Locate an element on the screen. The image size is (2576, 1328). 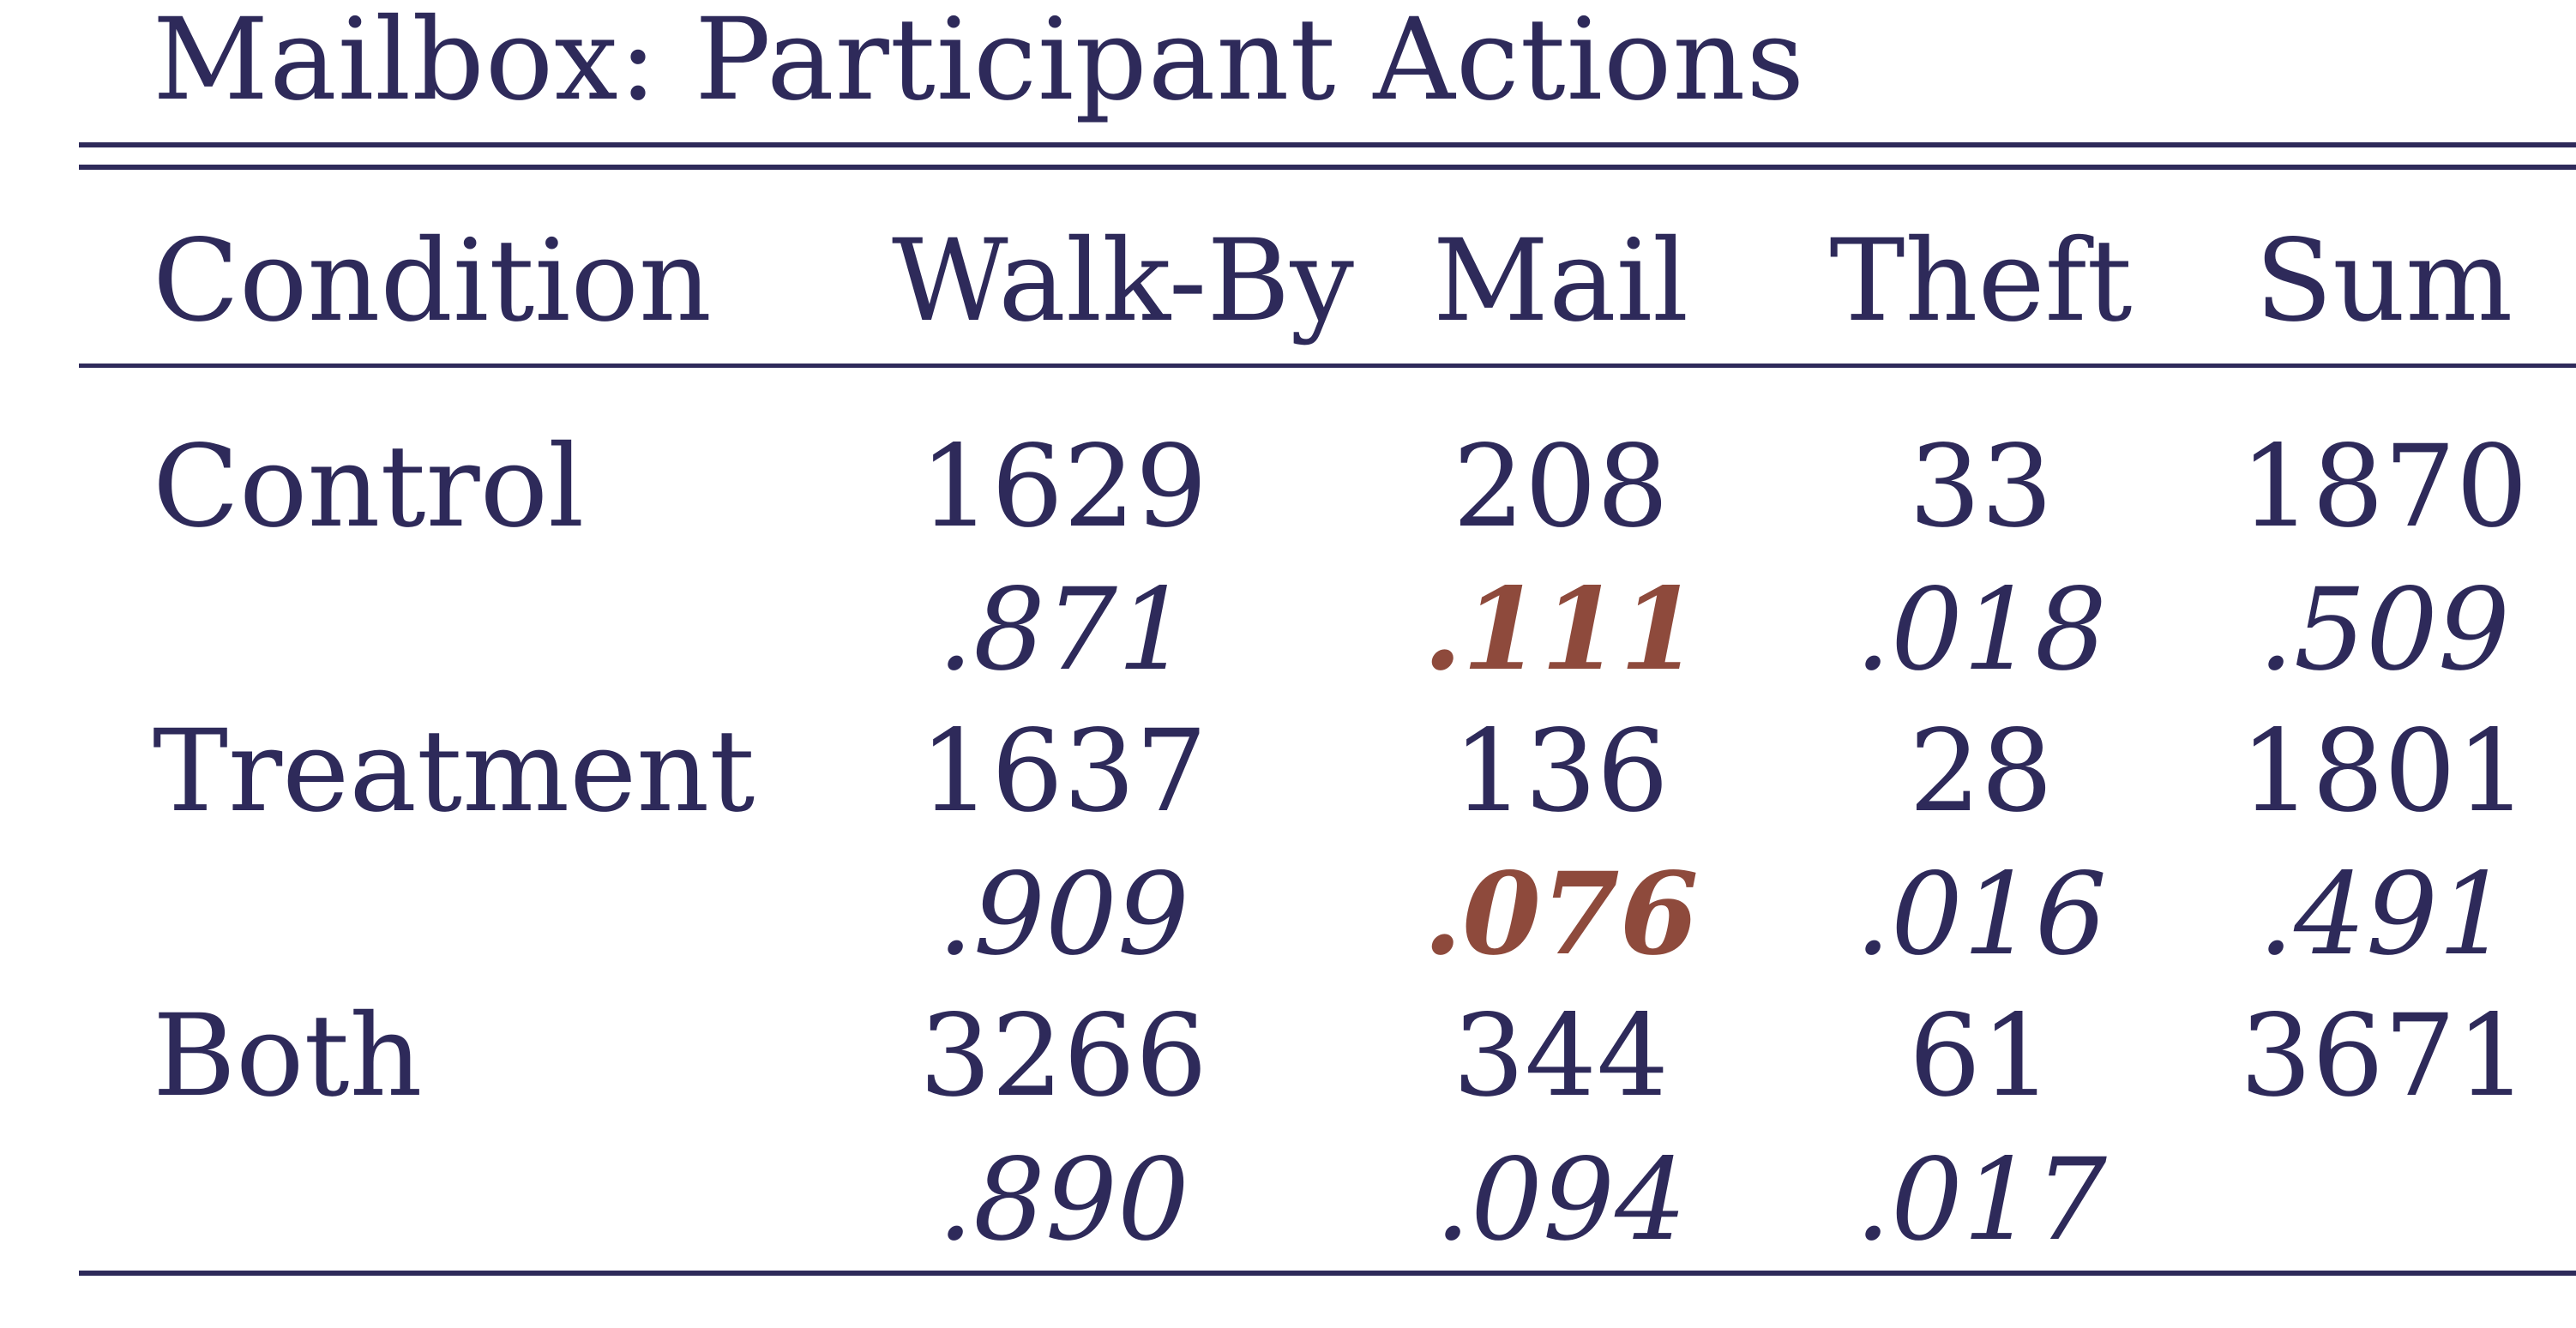
both-walk-by-count: 3266 is located at coordinates (1063, 1056).